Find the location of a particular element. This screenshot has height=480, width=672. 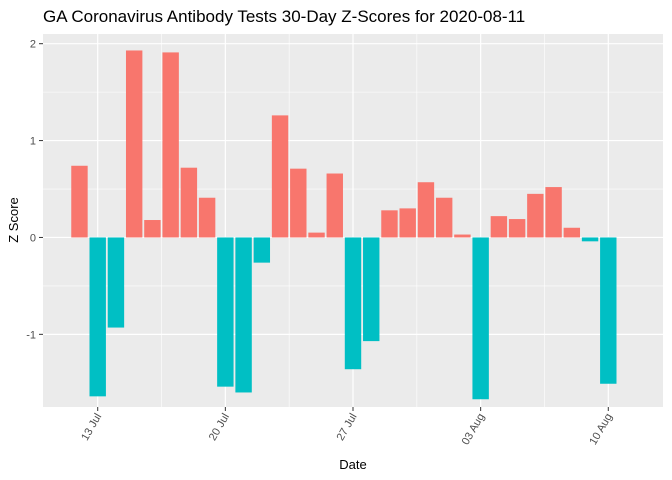

y-axis-title: Z Score is located at coordinates (13, 220).